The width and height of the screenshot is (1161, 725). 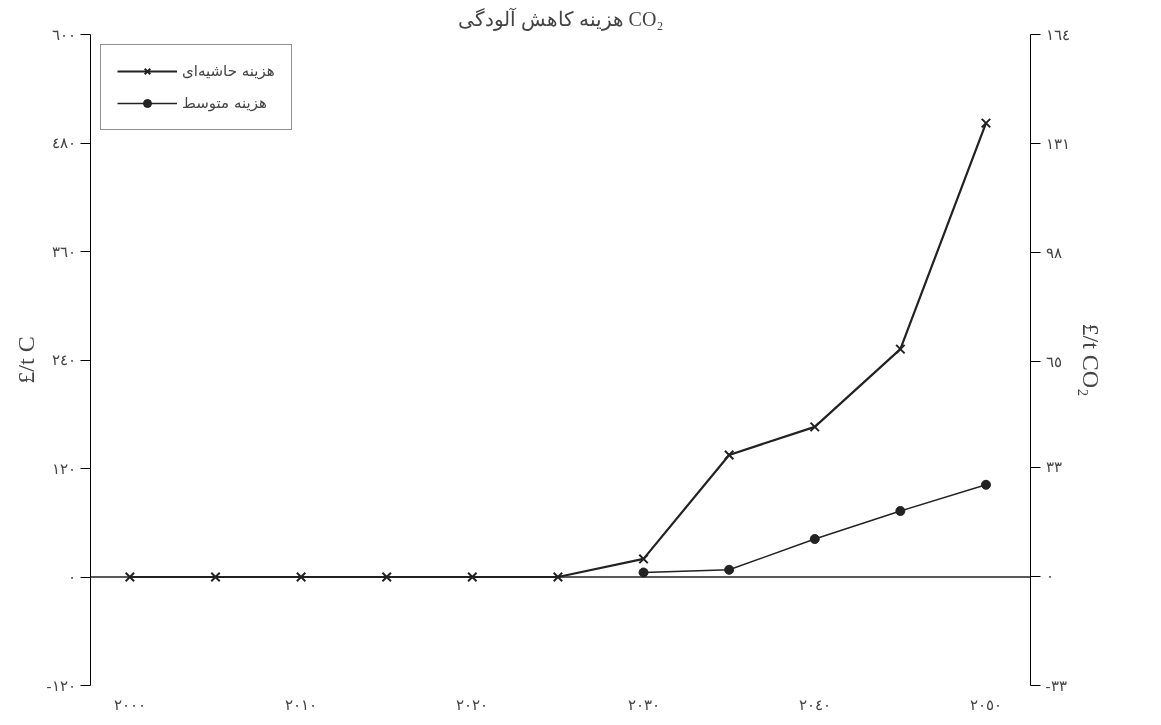 What do you see at coordinates (63, 251) in the screenshot?
I see `y-tick-label: ٣٦٠` at bounding box center [63, 251].